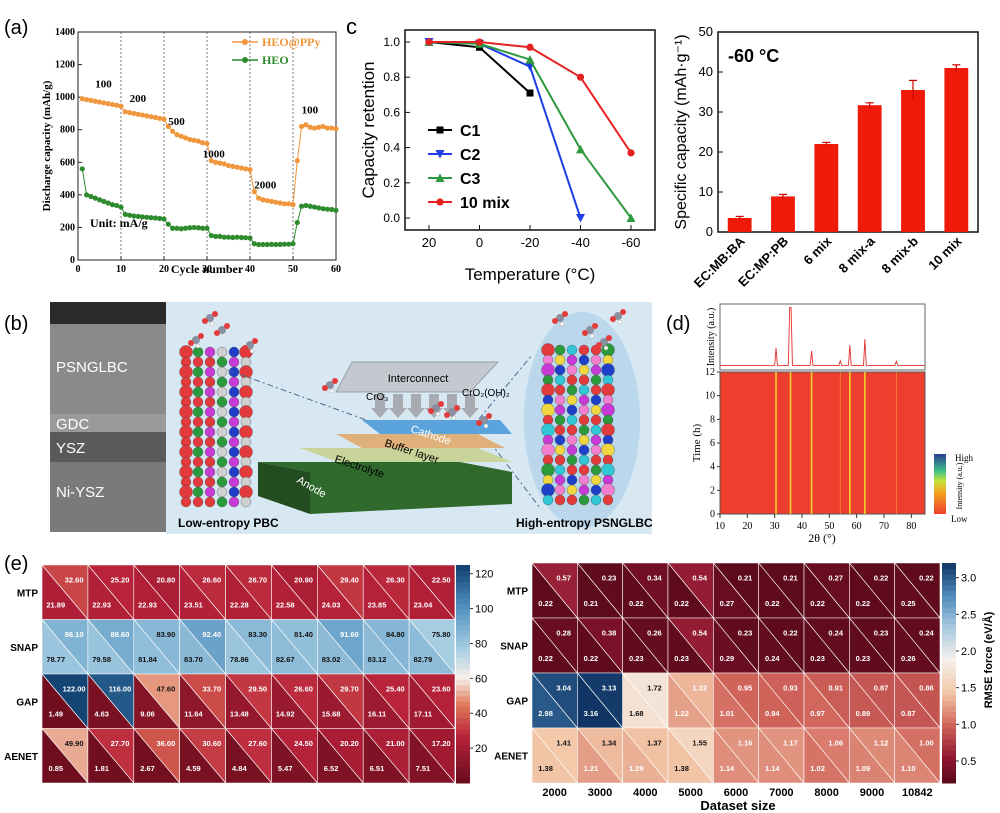  What do you see at coordinates (940, 484) in the screenshot?
I see `chart-d-colorbar` at bounding box center [940, 484].